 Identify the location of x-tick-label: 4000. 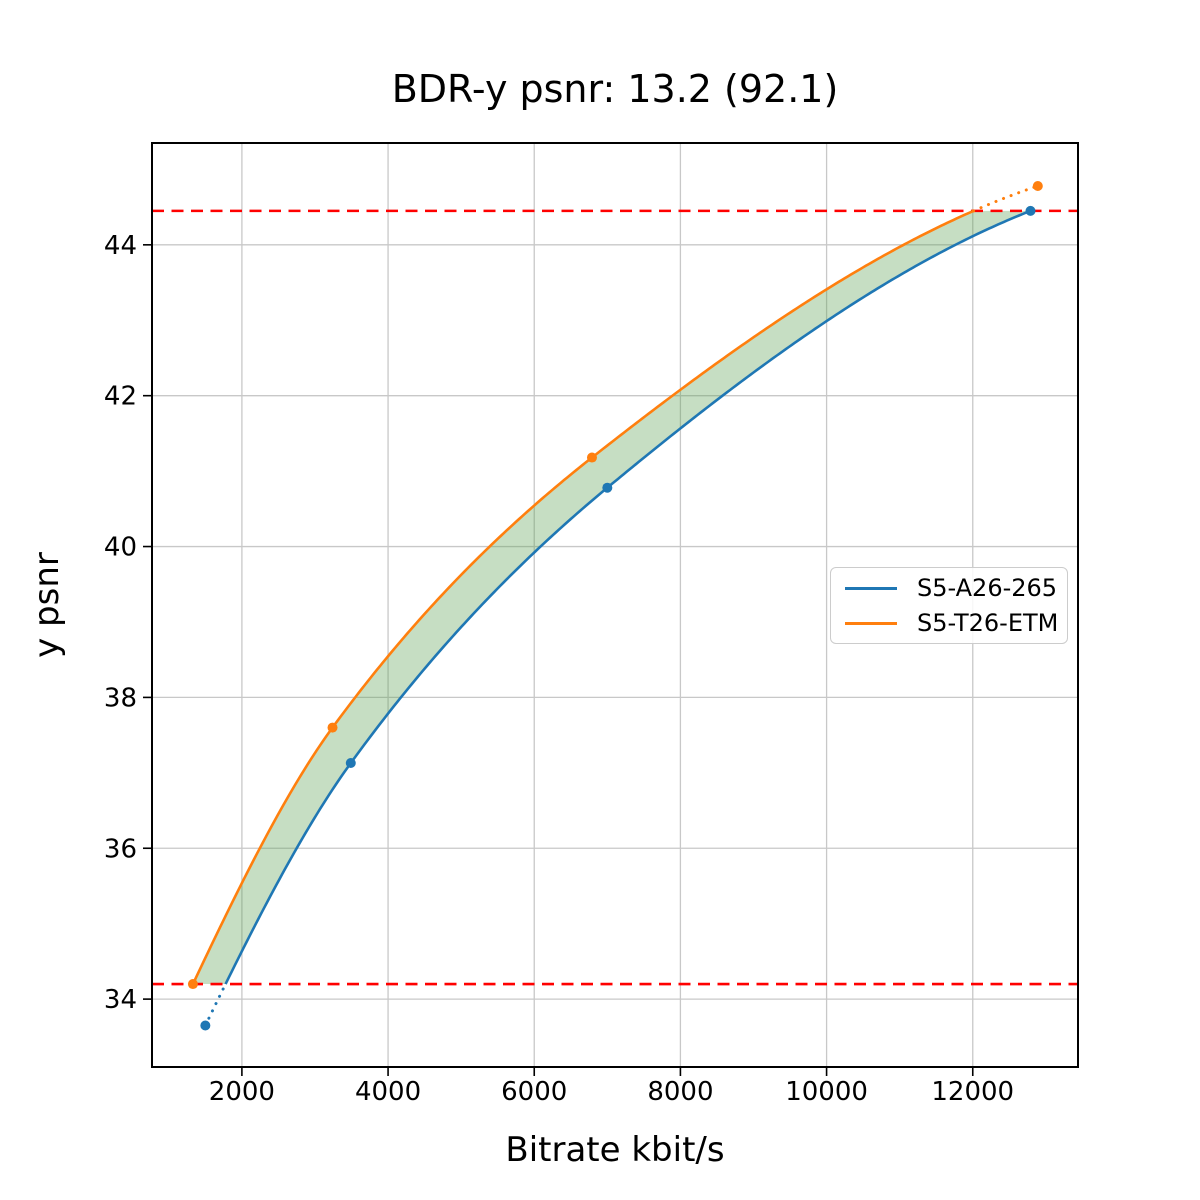
(388, 1092).